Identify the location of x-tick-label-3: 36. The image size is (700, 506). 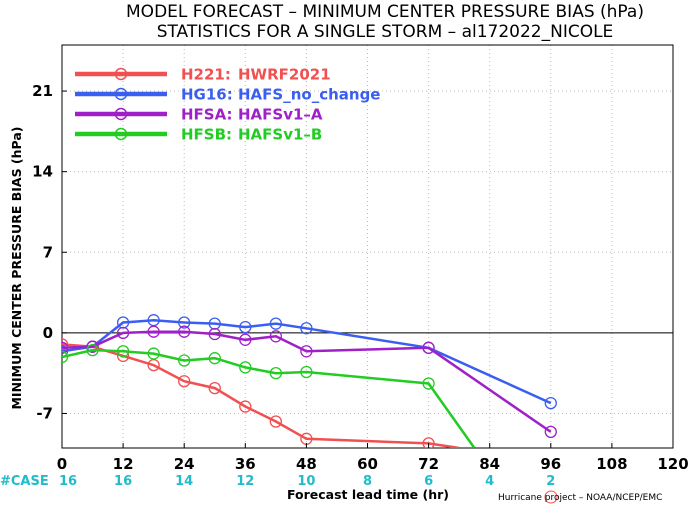
(245, 464).